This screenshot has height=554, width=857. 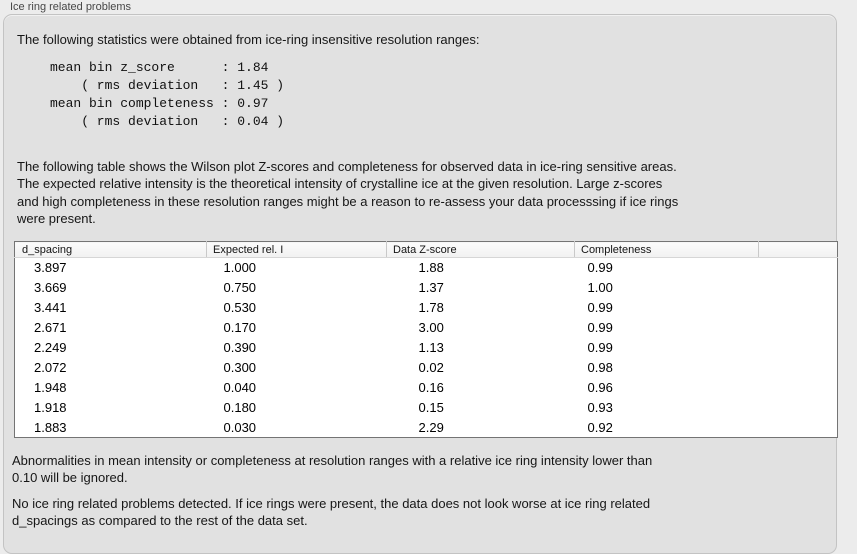 What do you see at coordinates (50, 427) in the screenshot?
I see `table-cell: 1.883` at bounding box center [50, 427].